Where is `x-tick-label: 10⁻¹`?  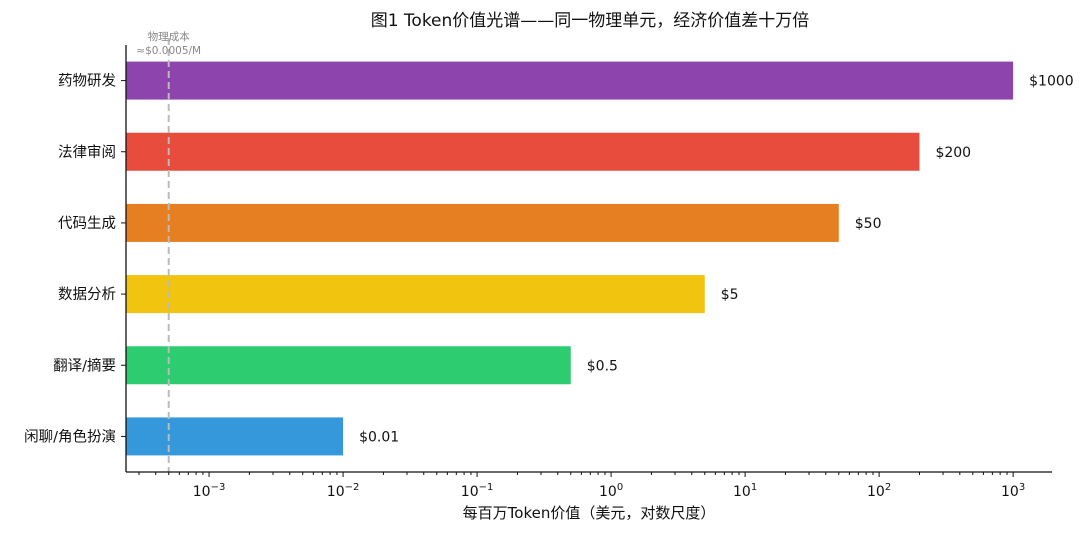 x-tick-label: 10⁻¹ is located at coordinates (477, 491).